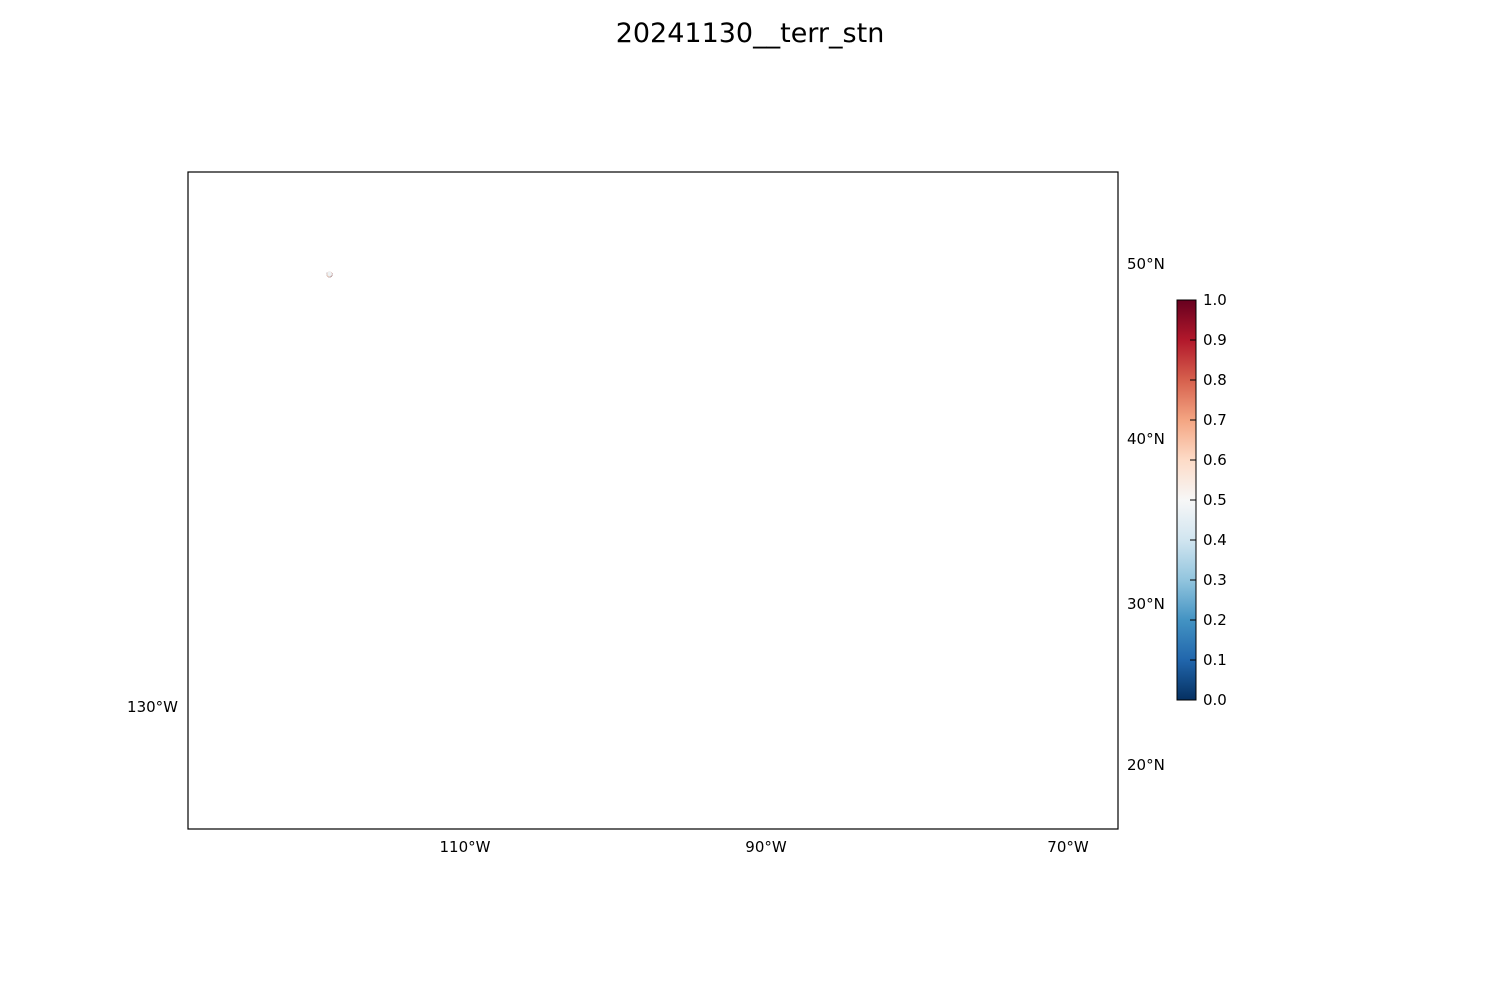 The image size is (1500, 1000). Describe the element at coordinates (1215, 380) in the screenshot. I see `colorbar-tick-label: 0.8` at that location.